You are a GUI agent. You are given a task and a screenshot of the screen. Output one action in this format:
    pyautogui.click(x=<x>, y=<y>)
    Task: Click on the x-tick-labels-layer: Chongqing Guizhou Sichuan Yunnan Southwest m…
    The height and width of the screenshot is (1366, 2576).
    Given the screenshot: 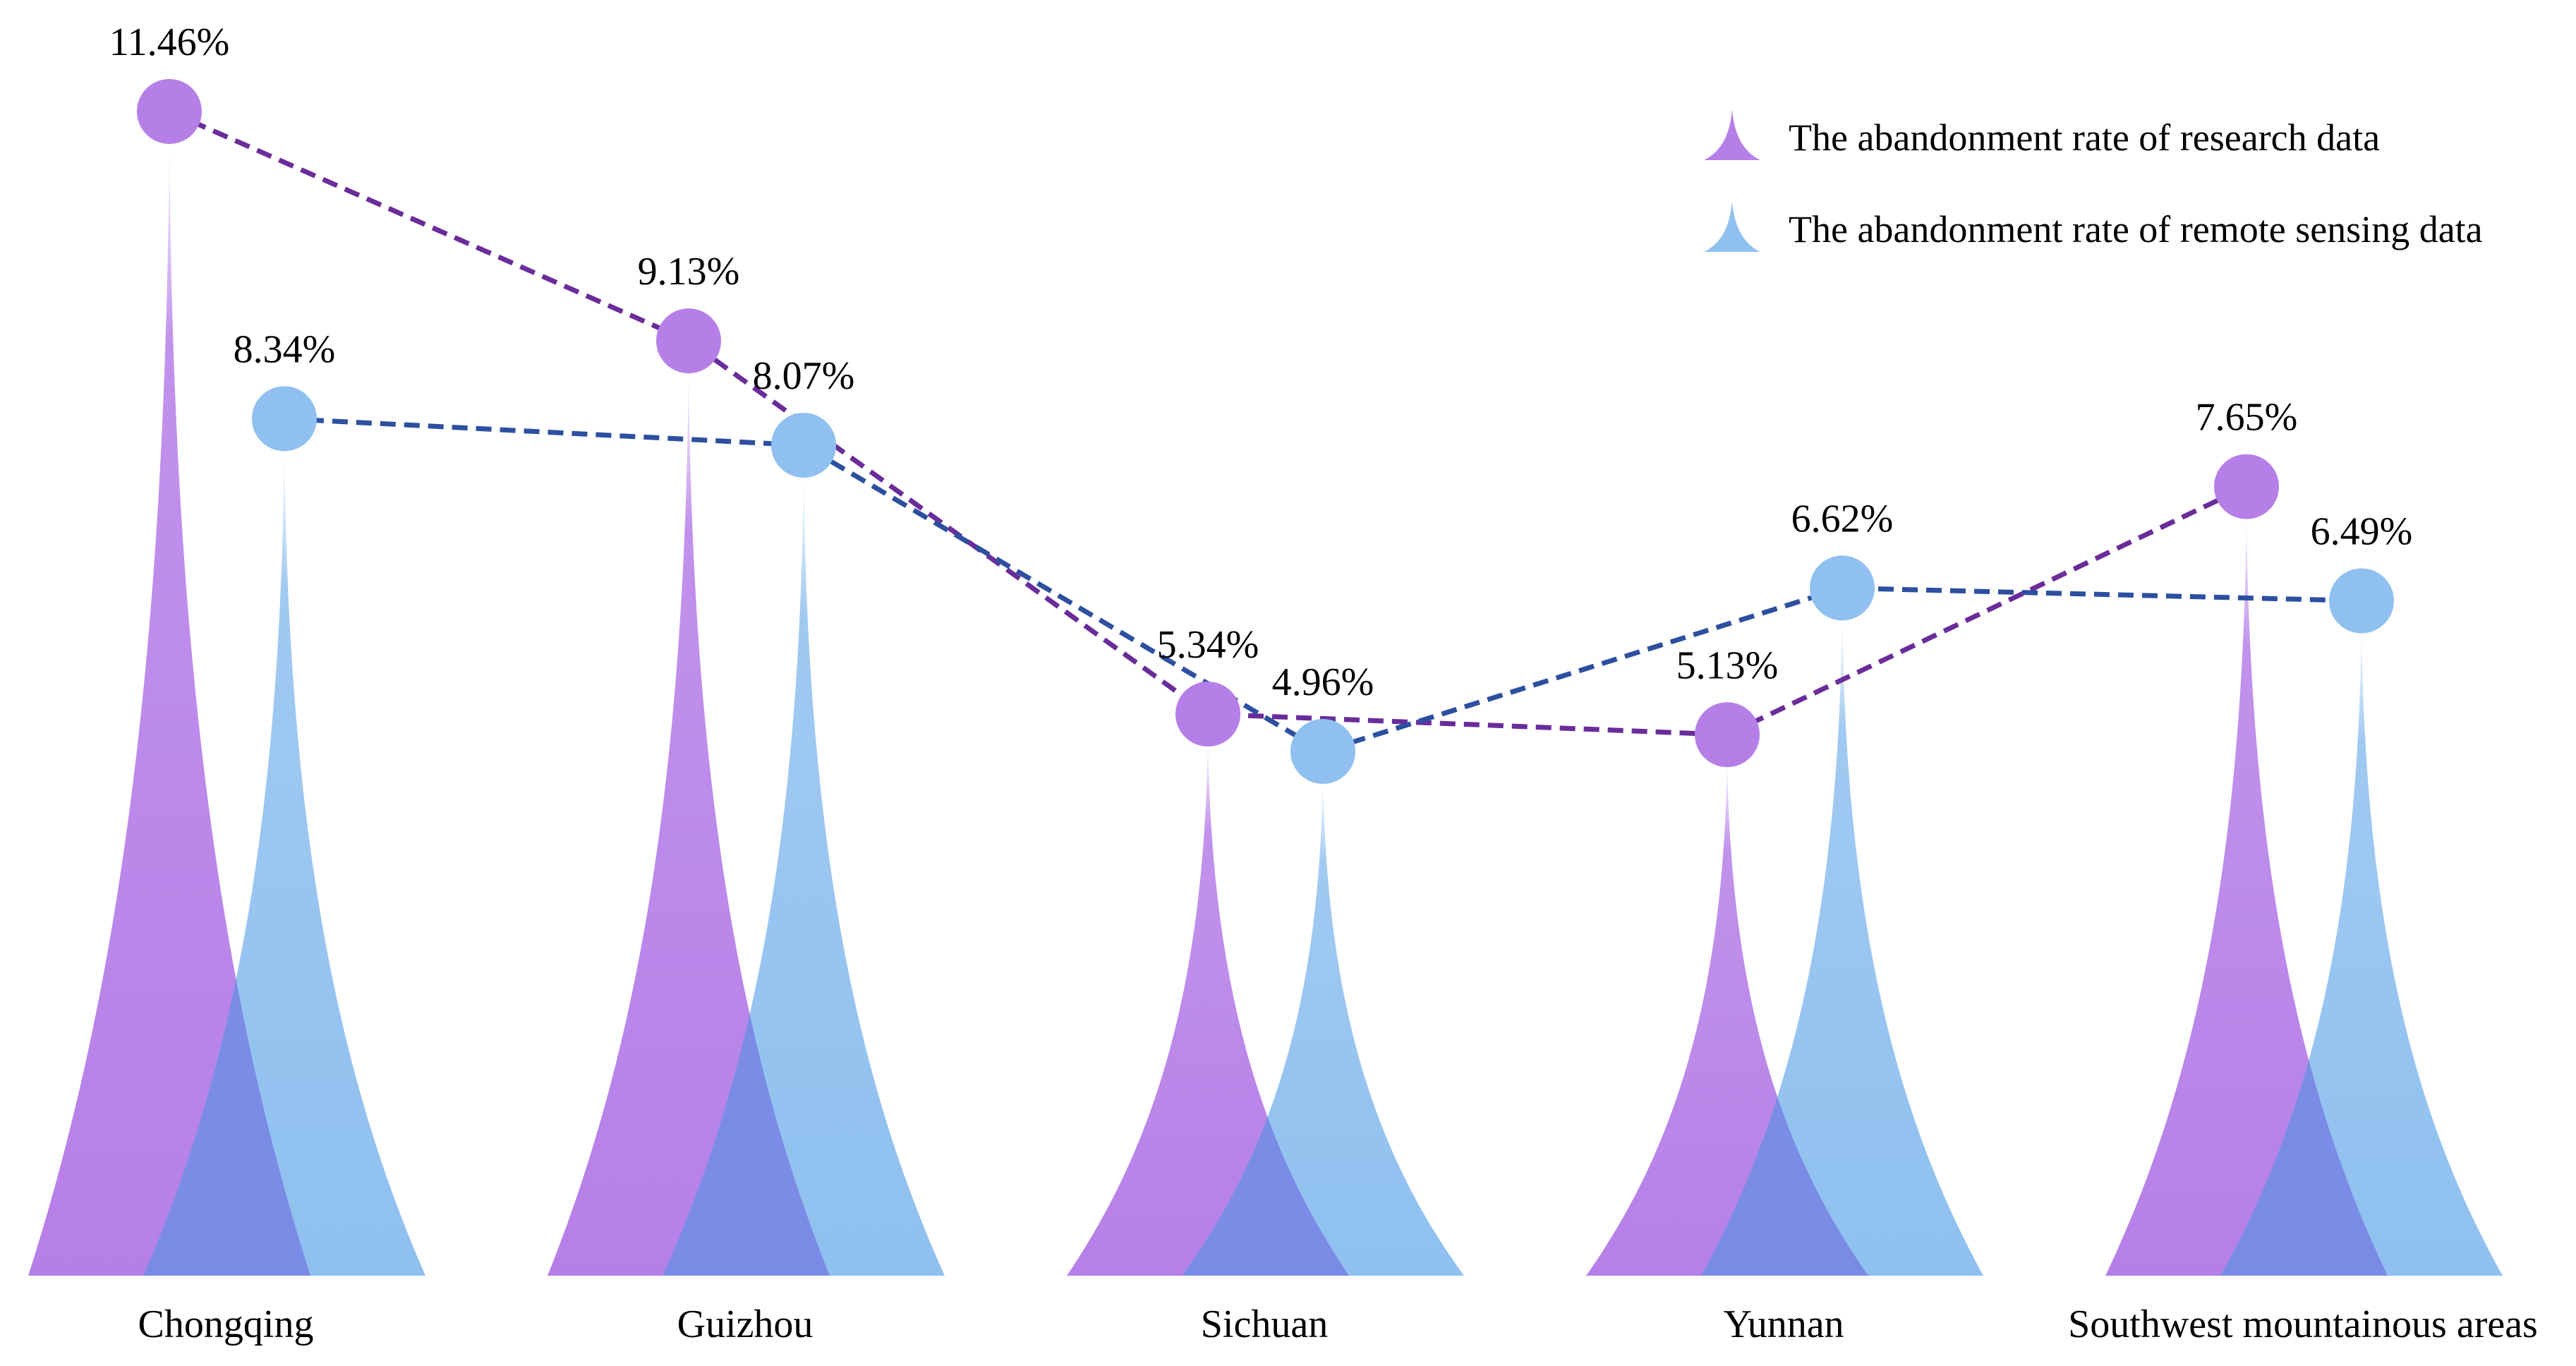 What is the action you would take?
    pyautogui.click(x=1338, y=1324)
    